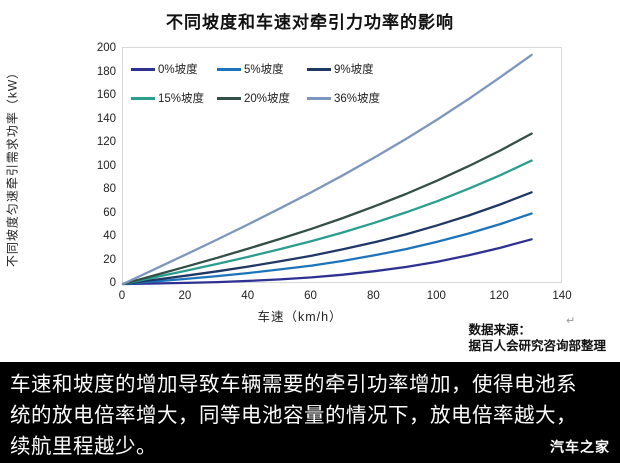 Image resolution: width=620 pixels, height=463 pixels. What do you see at coordinates (109, 259) in the screenshot?
I see `y-tick-20: 20` at bounding box center [109, 259].